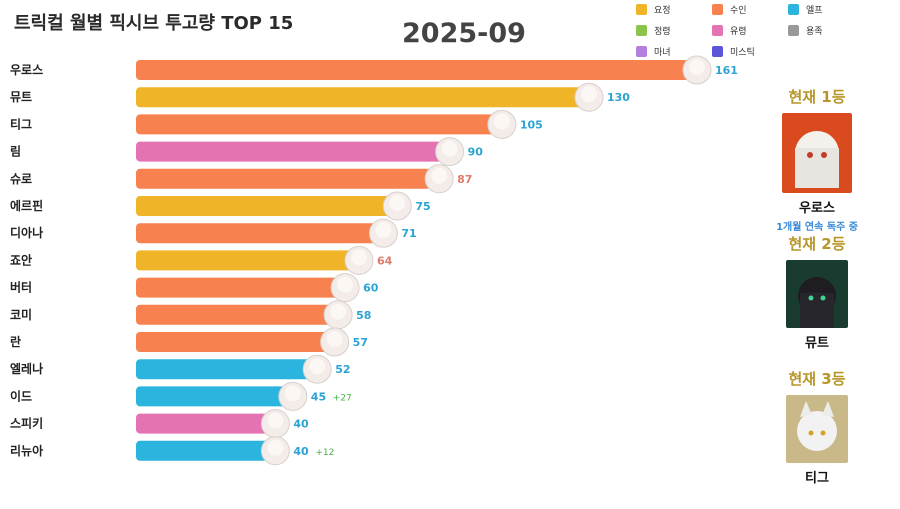 The height and width of the screenshot is (509, 900). I want to click on legend-item: 엘프, so click(805, 9).